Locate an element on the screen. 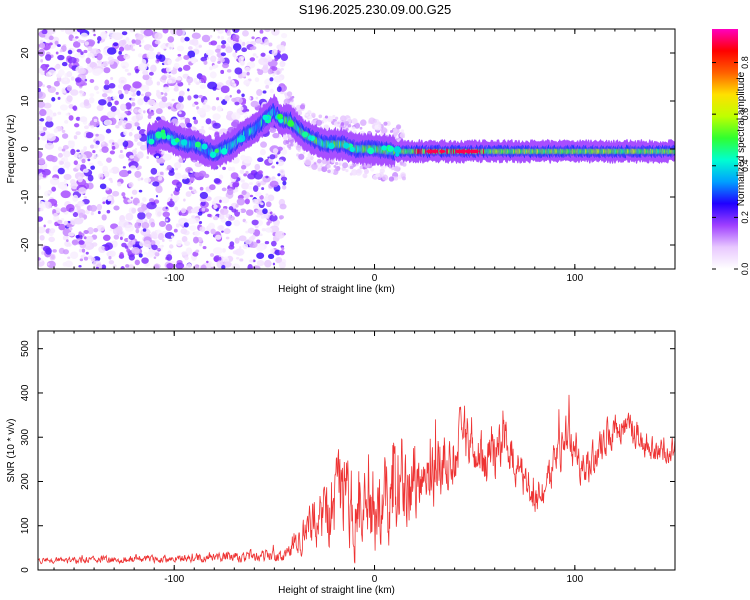 Image resolution: width=750 pixels, height=600 pixels. spectrogram-ytick-label: 0 is located at coordinates (25, 149).